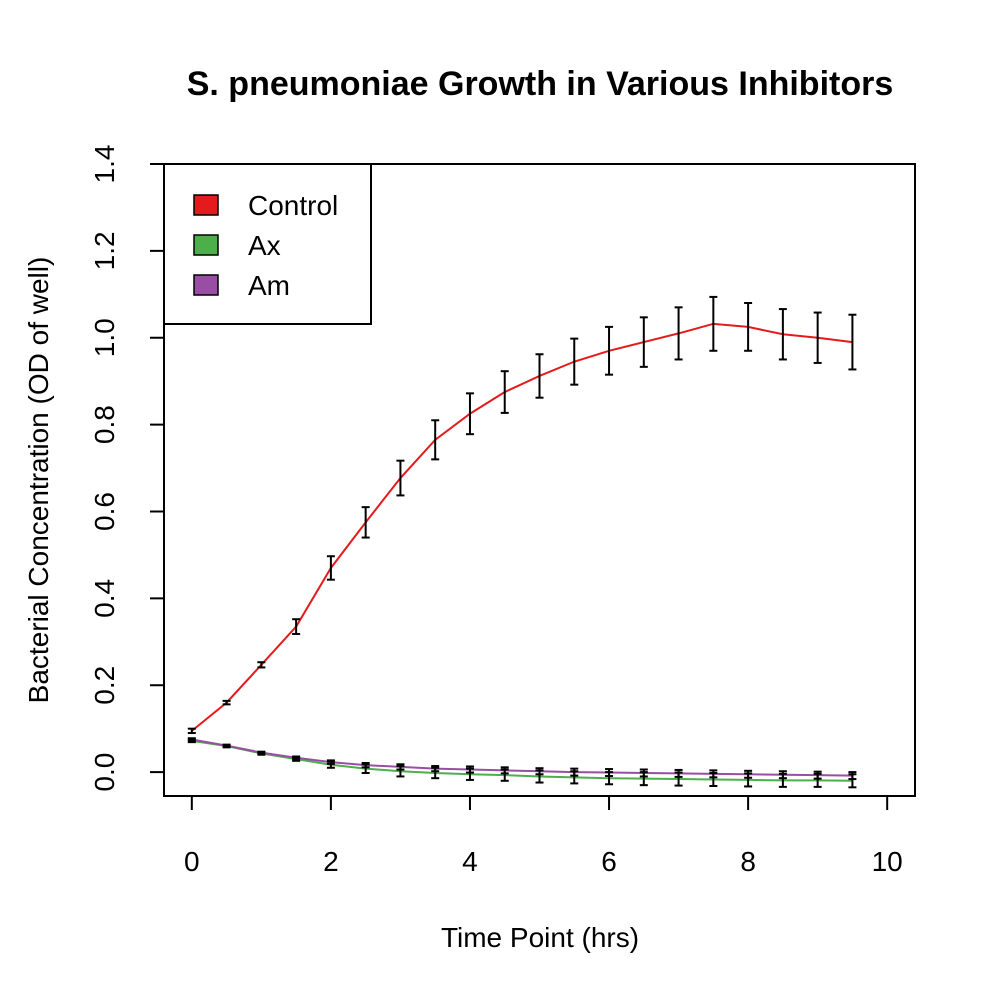 The image size is (1000, 1000). Describe the element at coordinates (104, 598) in the screenshot. I see `y-tick-label: 0.4` at that location.